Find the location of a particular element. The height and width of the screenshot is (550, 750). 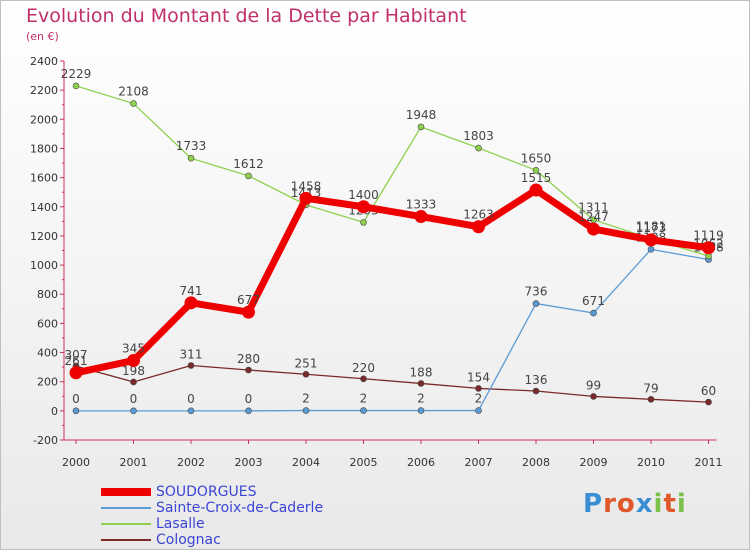

y-tick-label: 400 is located at coordinates (47, 353).